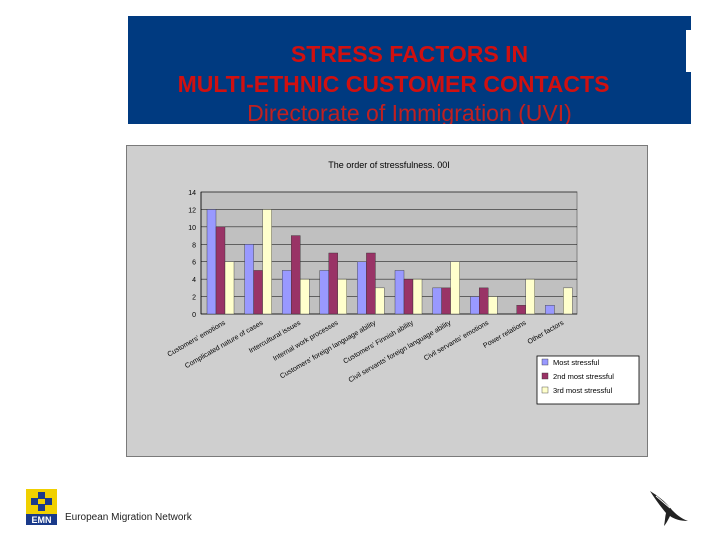  I want to click on y-tick-label: 12, so click(192, 210).